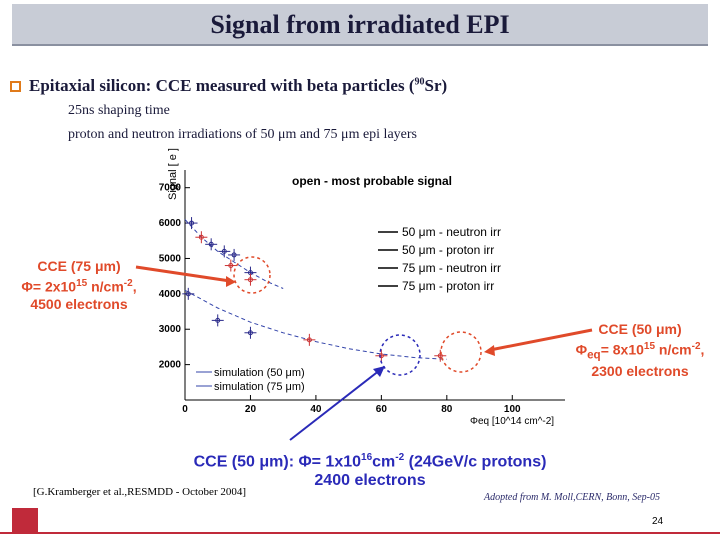  I want to click on y-tick-label: 5000, so click(170, 258).